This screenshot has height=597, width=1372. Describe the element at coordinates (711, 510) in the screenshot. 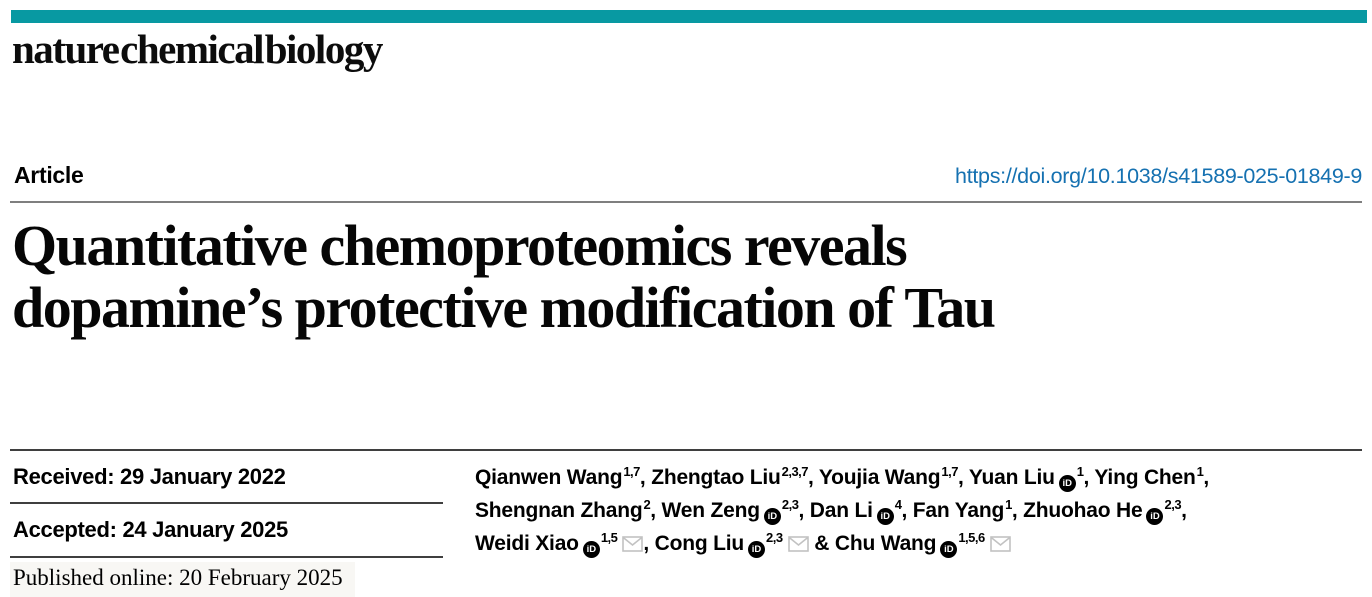

I see `author-name: Wen Zeng` at that location.